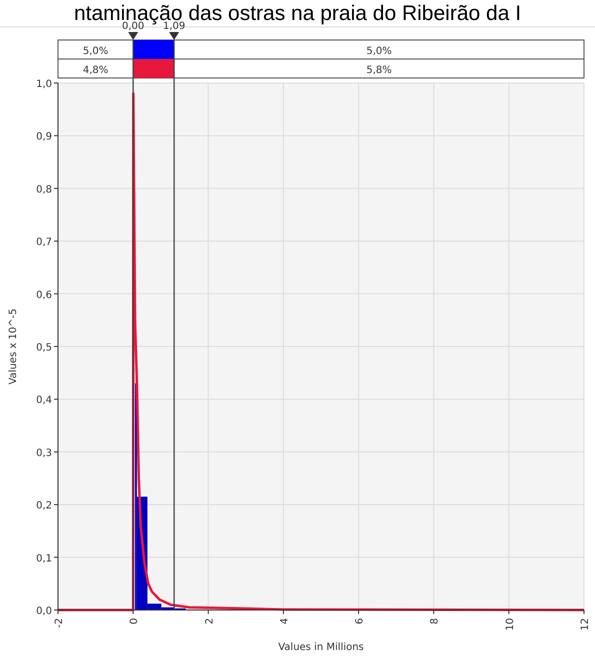  I want to click on y-tick-label: 0,5, so click(44, 348).